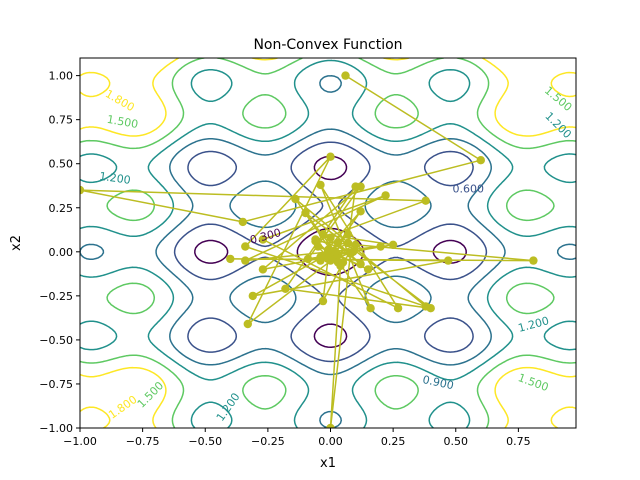 This screenshot has width=640, height=480. I want to click on x-tick-label: −0.50, so click(205, 441).